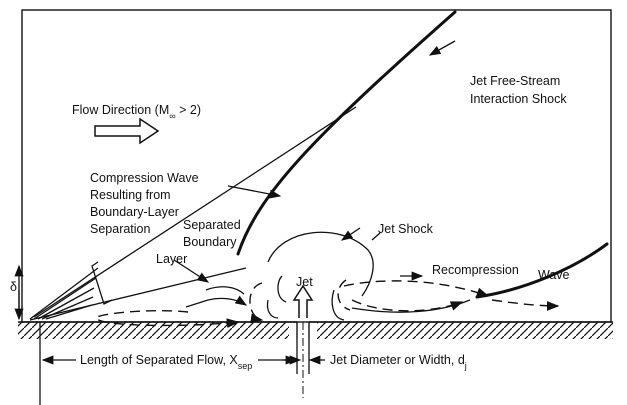  What do you see at coordinates (475, 270) in the screenshot?
I see `recompression-label: Recompression` at bounding box center [475, 270].